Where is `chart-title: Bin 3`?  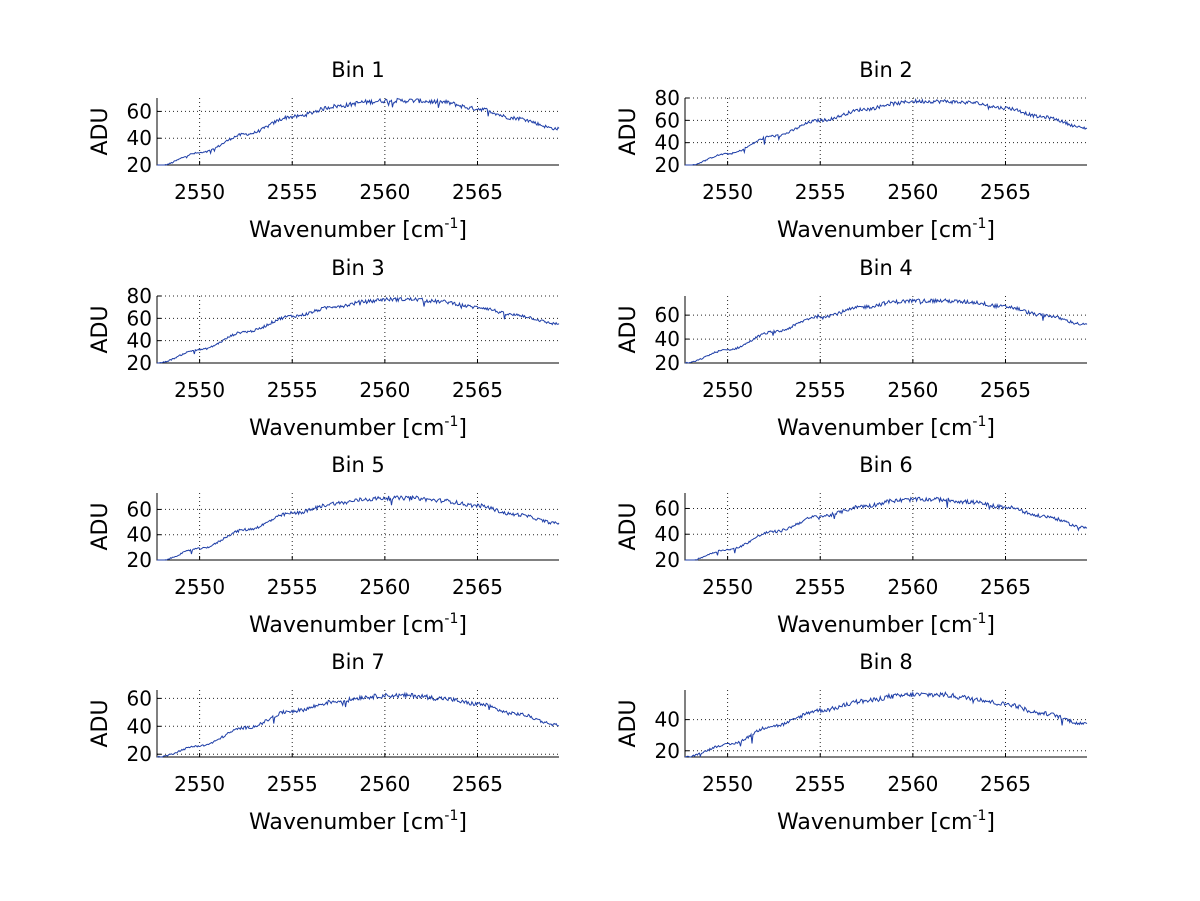
chart-title: Bin 3 is located at coordinates (358, 268).